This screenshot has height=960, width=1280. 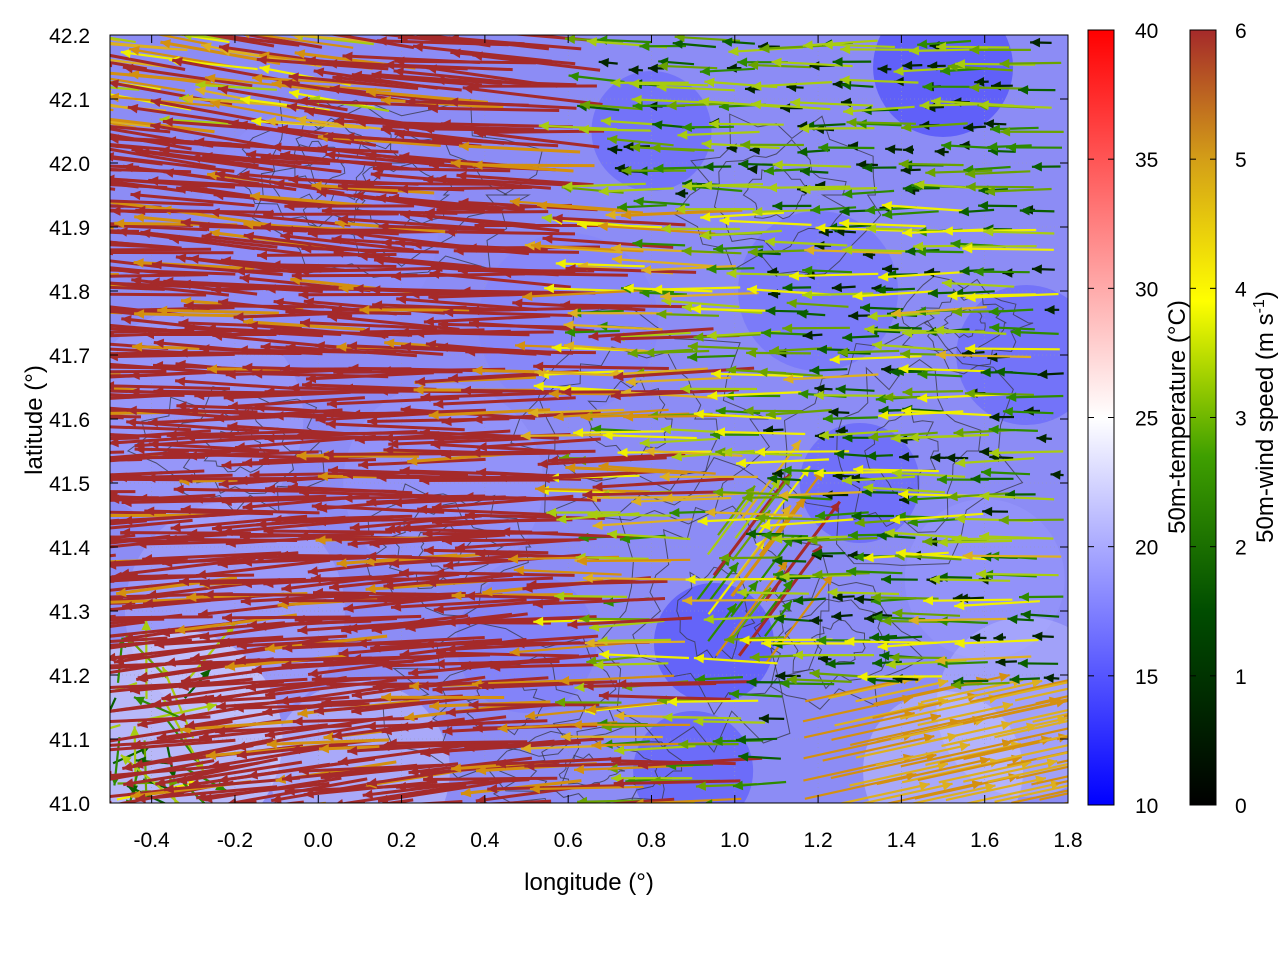 I want to click on y-tick-label: 41.1, so click(x=69, y=740).